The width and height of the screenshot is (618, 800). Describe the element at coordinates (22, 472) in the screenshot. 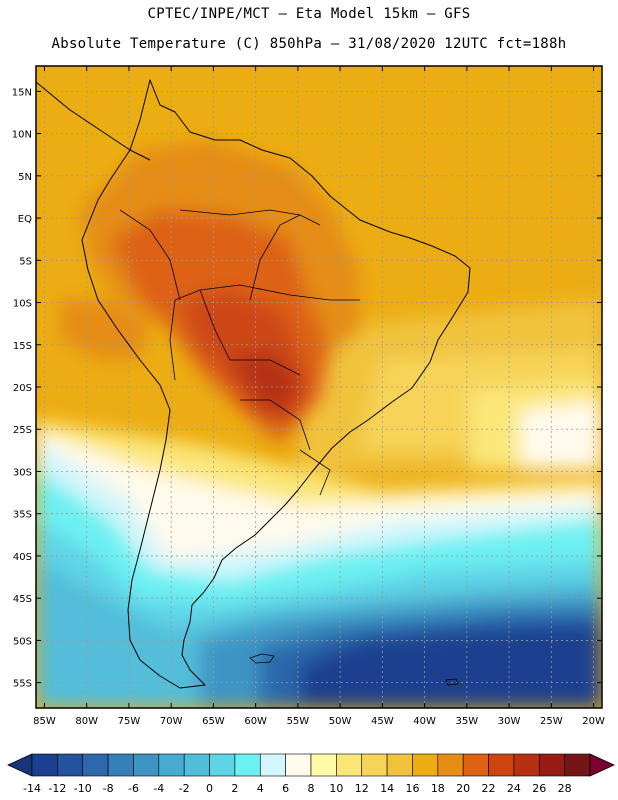

I see `lat-tick-label: 30S` at that location.